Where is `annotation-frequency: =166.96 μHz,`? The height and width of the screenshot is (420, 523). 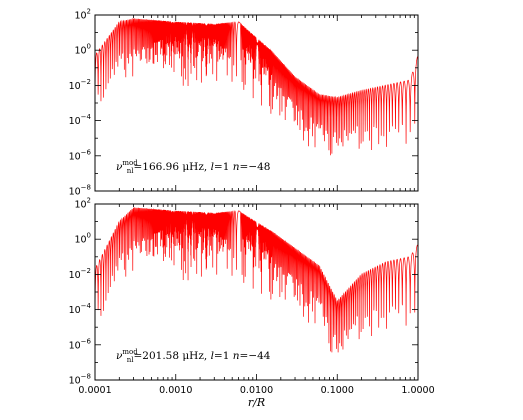
annotation-frequency: =166.96 μHz, is located at coordinates (171, 167).